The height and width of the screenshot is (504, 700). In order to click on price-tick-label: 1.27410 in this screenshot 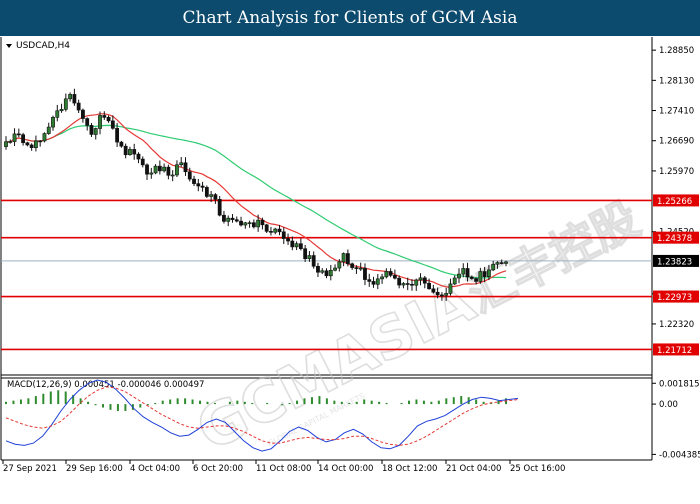, I will do `click(676, 112)`.